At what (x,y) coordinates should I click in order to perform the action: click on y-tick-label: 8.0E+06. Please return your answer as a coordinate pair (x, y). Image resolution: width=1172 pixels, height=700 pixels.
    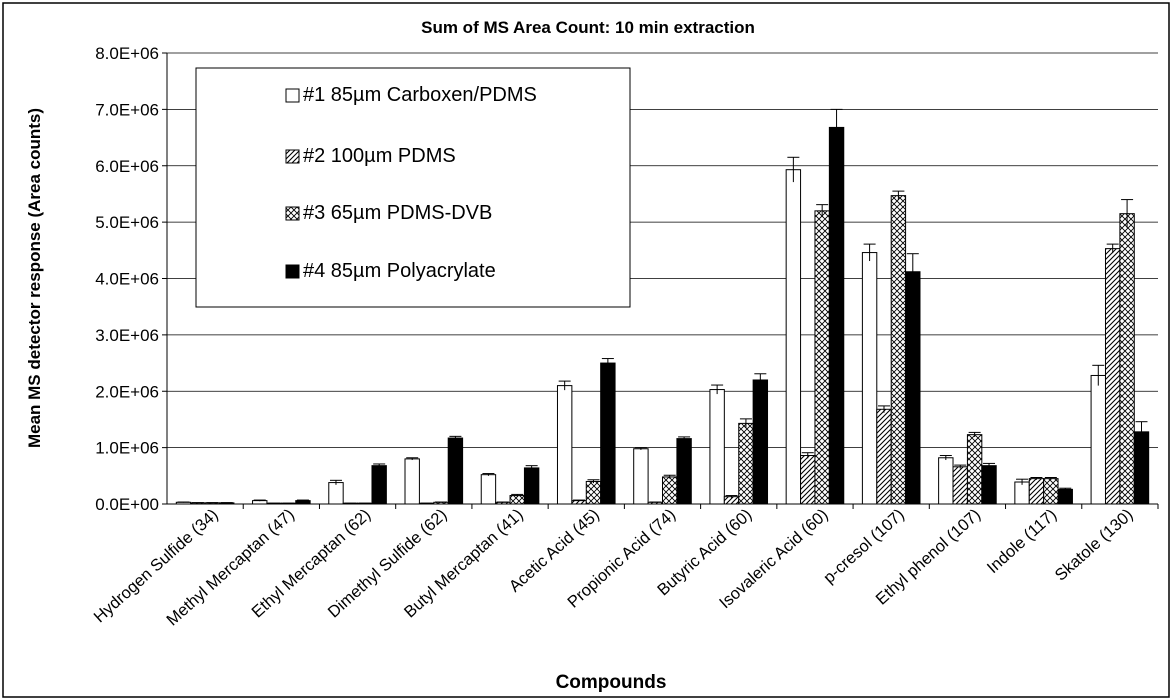
    Looking at the image, I should click on (127, 53).